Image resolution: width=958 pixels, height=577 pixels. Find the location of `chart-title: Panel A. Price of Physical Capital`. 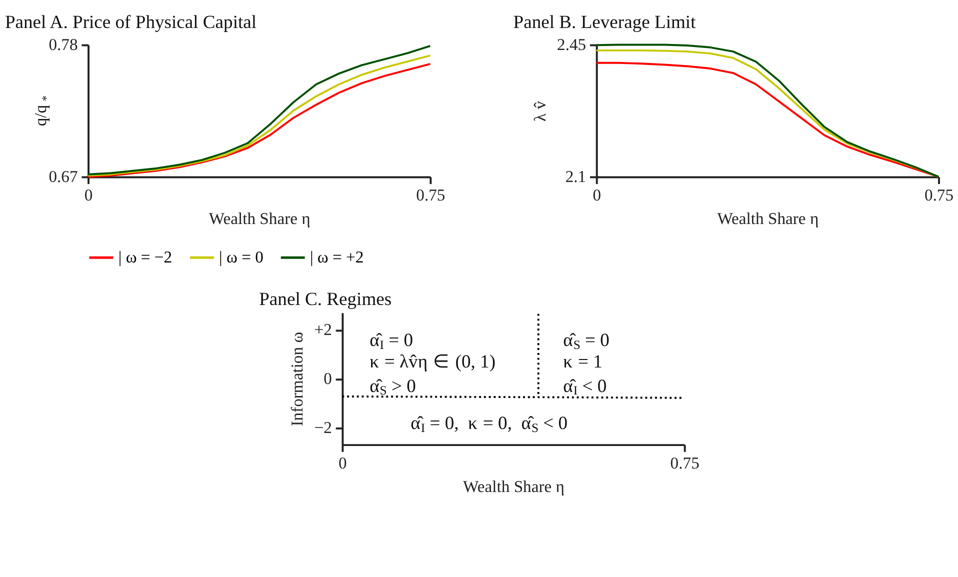

chart-title: Panel A. Price of Physical Capital is located at coordinates (130, 23).